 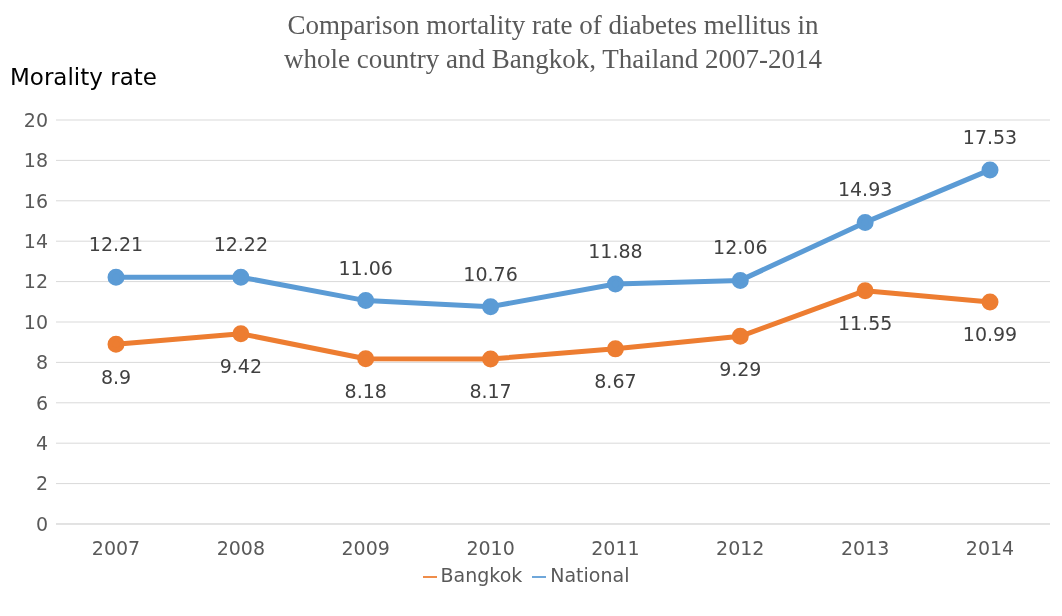 I want to click on y-tick-label: 4, so click(x=41, y=442).